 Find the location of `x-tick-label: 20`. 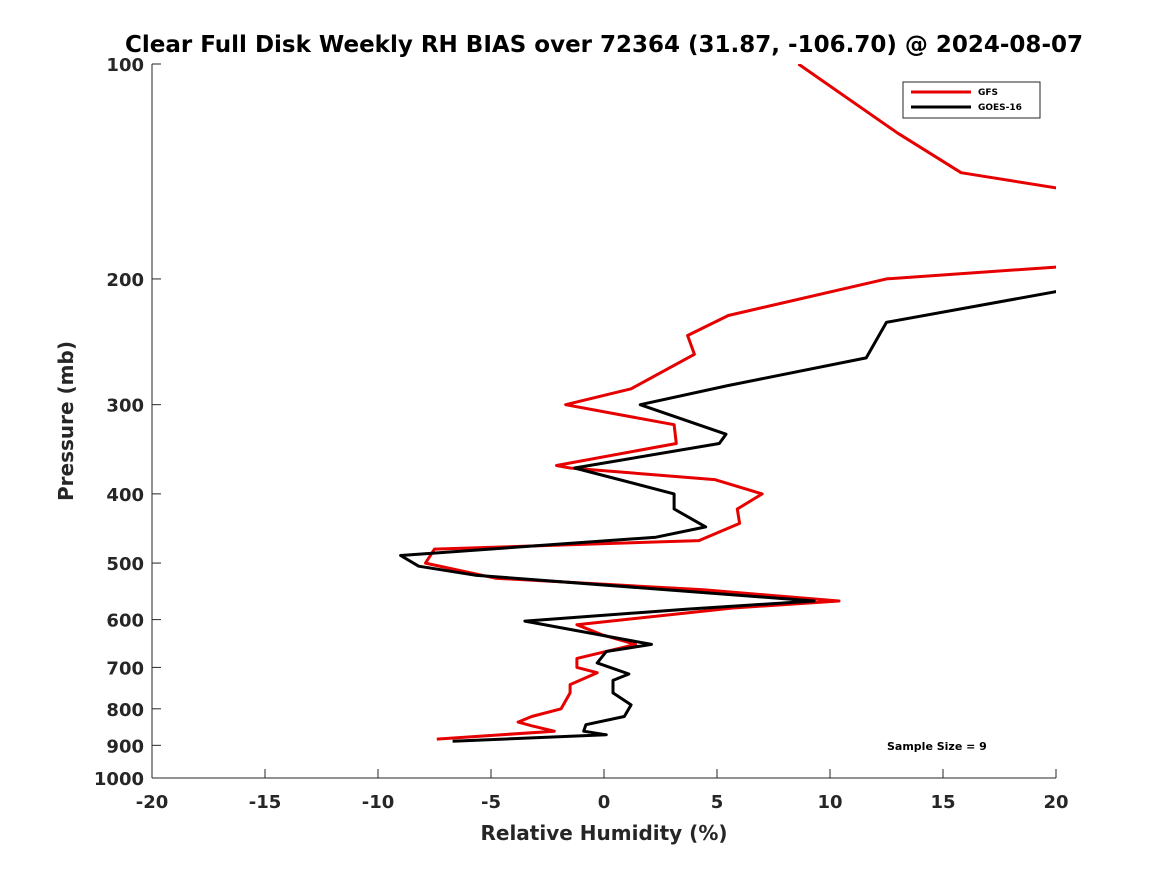

x-tick-label: 20 is located at coordinates (1055, 802).